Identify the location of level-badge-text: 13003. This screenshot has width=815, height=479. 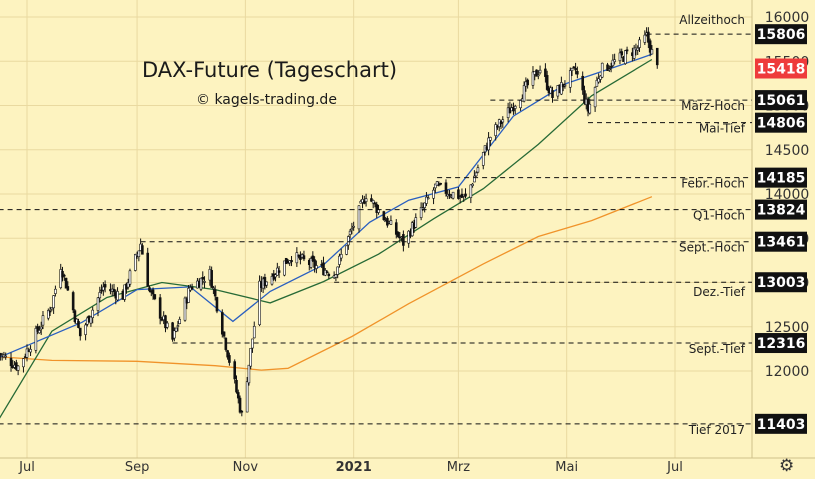
(781, 283).